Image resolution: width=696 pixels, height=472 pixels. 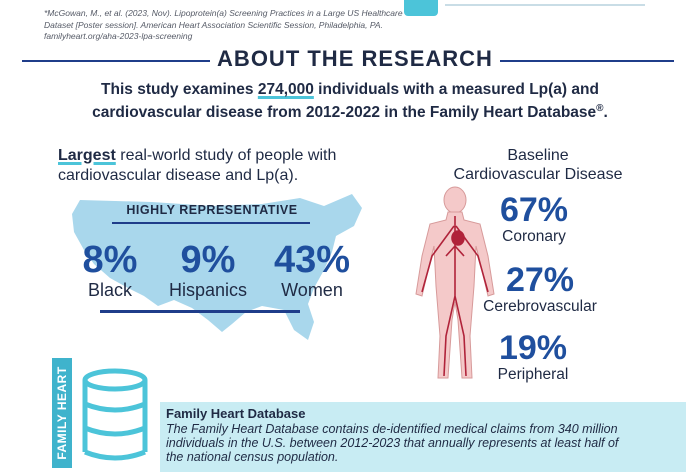 I want to click on cvd-coronary: 67% Coronary, so click(x=534, y=219).